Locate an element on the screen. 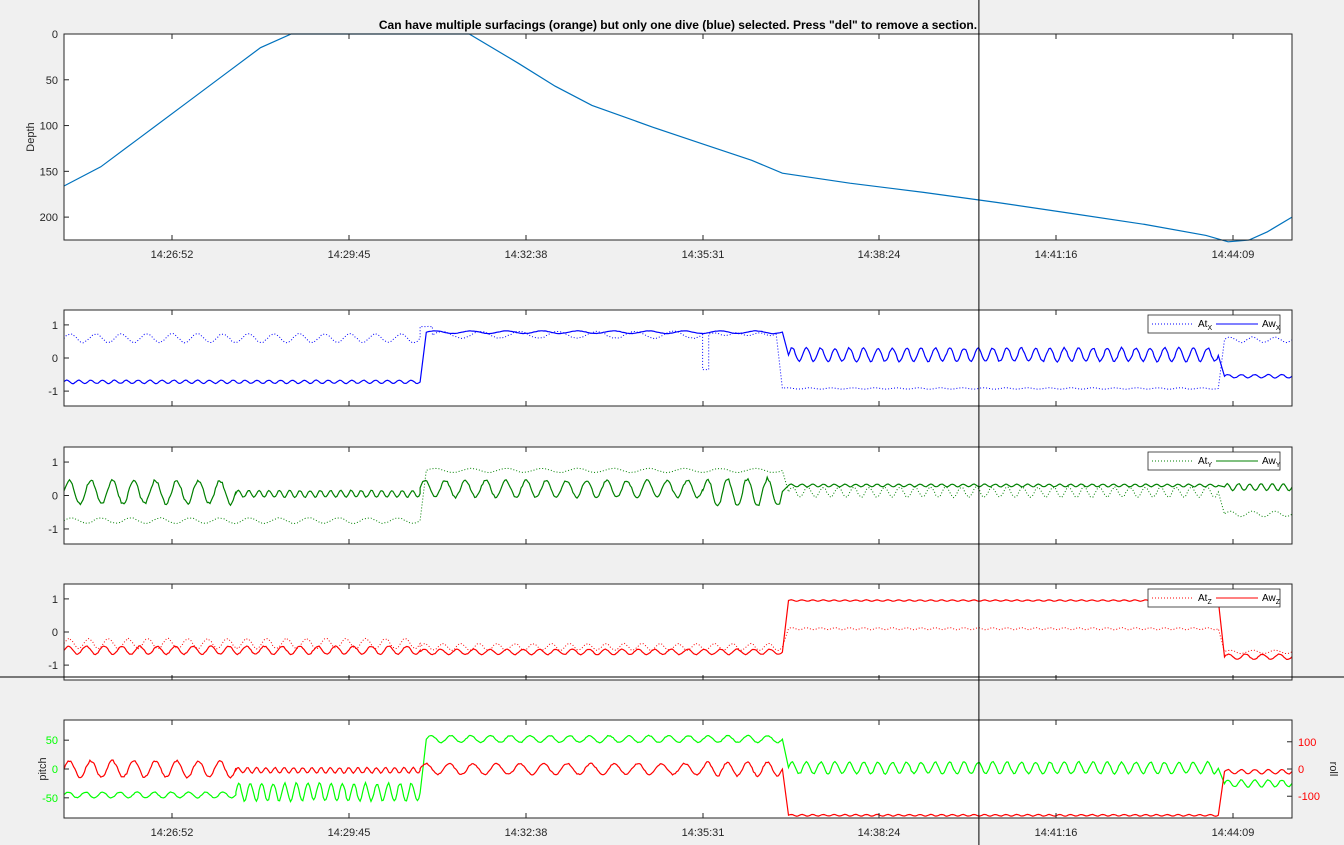 Image resolution: width=1344 pixels, height=845 pixels. roll-series-line is located at coordinates (678, 788).